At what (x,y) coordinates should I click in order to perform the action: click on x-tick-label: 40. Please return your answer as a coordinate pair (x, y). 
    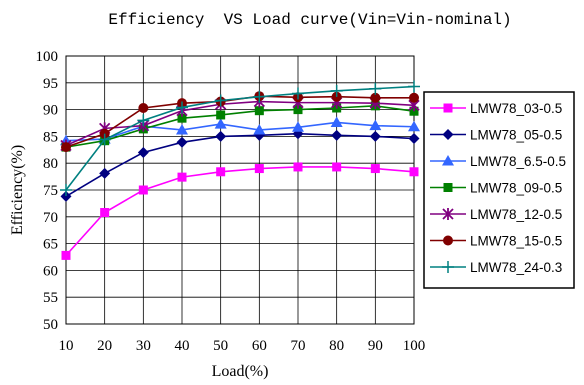
    Looking at the image, I should click on (182, 346).